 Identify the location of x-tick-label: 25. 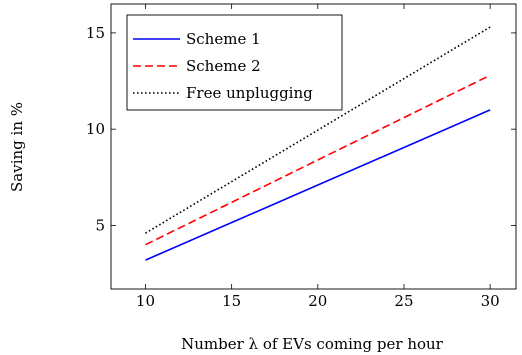
(403, 301).